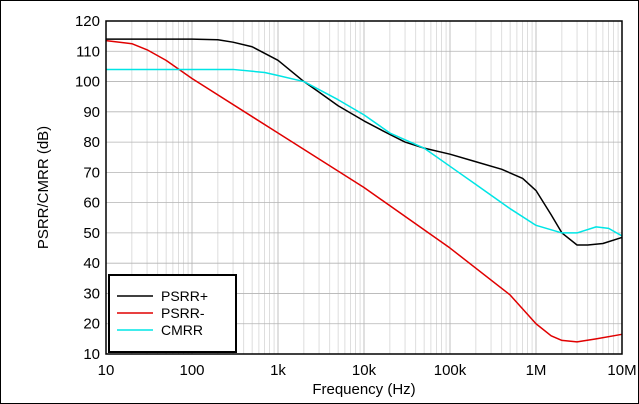 Image resolution: width=639 pixels, height=404 pixels. What do you see at coordinates (184, 296) in the screenshot?
I see `legend-label-psrr: PSRR+` at bounding box center [184, 296].